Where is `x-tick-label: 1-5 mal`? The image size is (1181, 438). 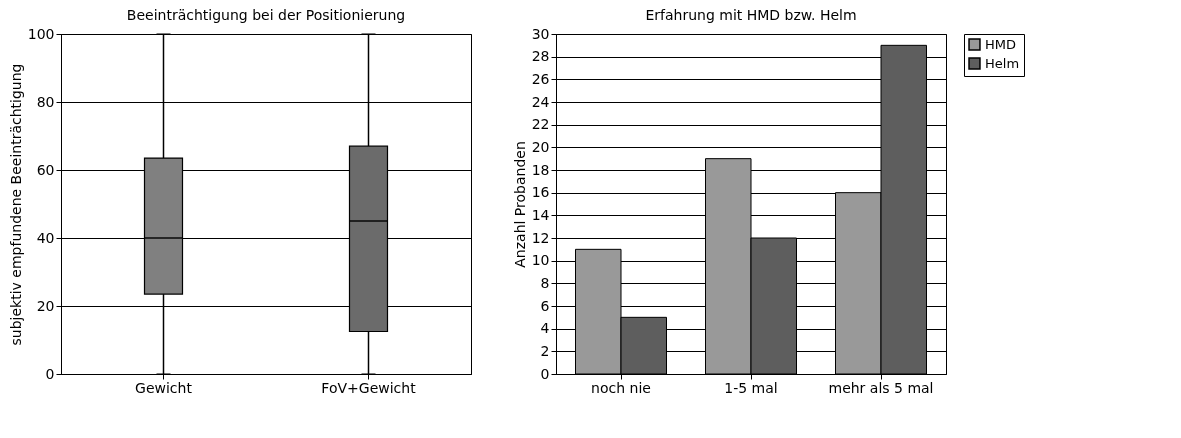 x-tick-label: 1-5 mal is located at coordinates (751, 387).